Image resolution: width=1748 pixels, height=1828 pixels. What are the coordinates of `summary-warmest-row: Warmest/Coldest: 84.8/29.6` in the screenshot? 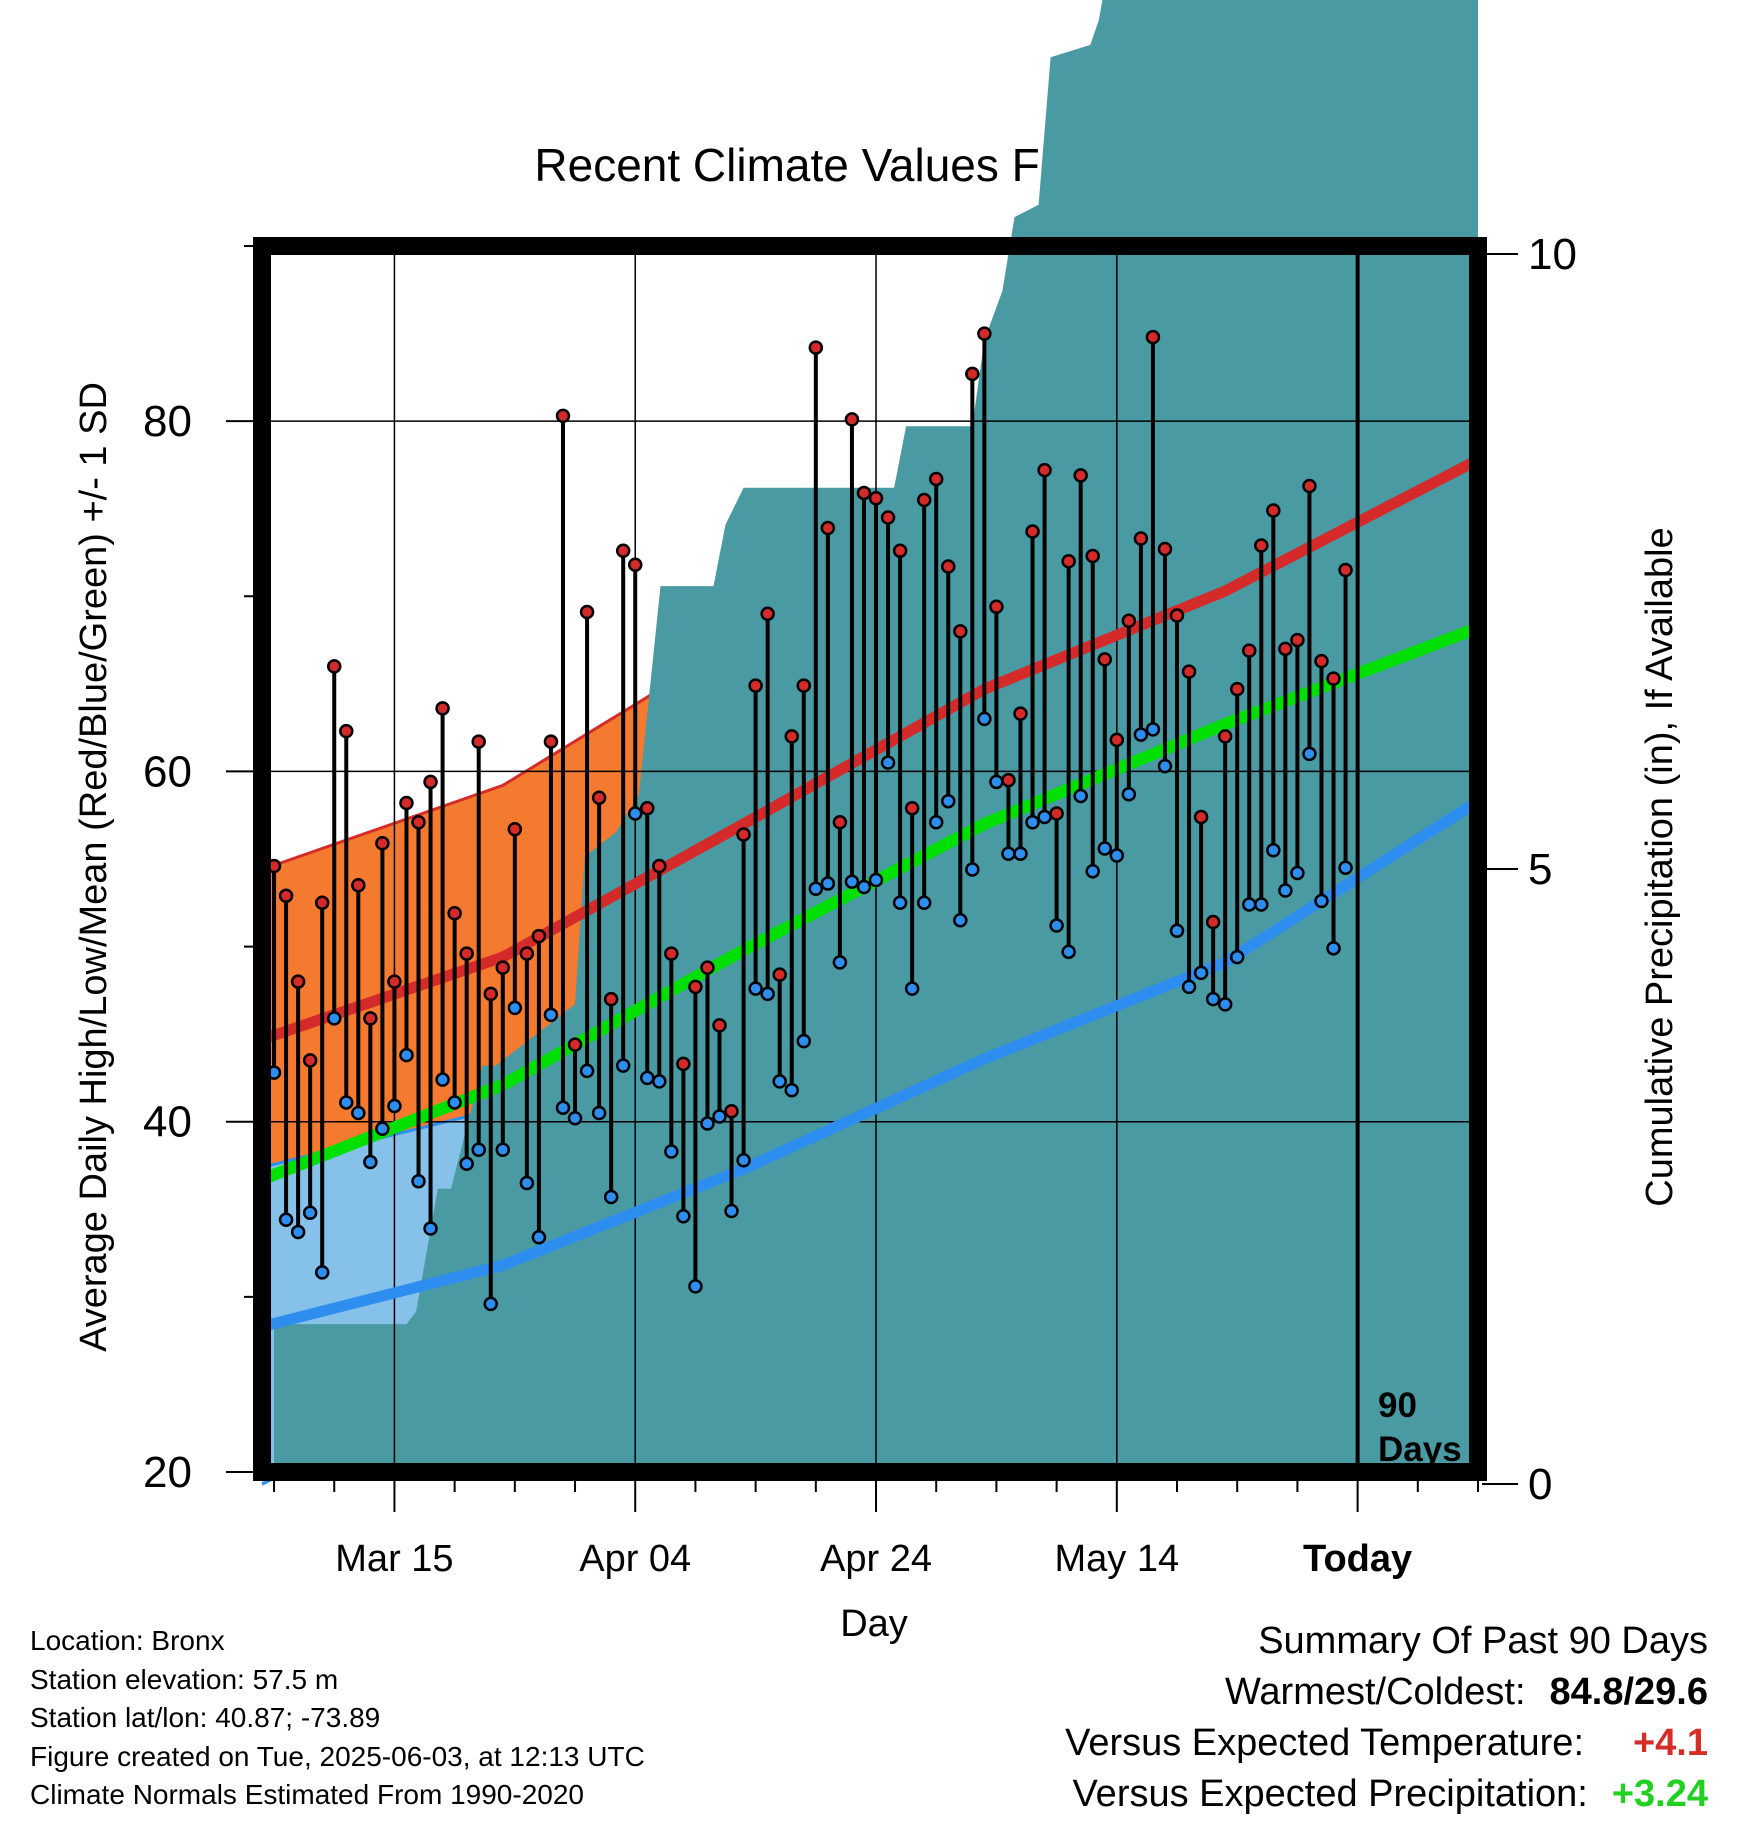 It's located at (1386, 1692).